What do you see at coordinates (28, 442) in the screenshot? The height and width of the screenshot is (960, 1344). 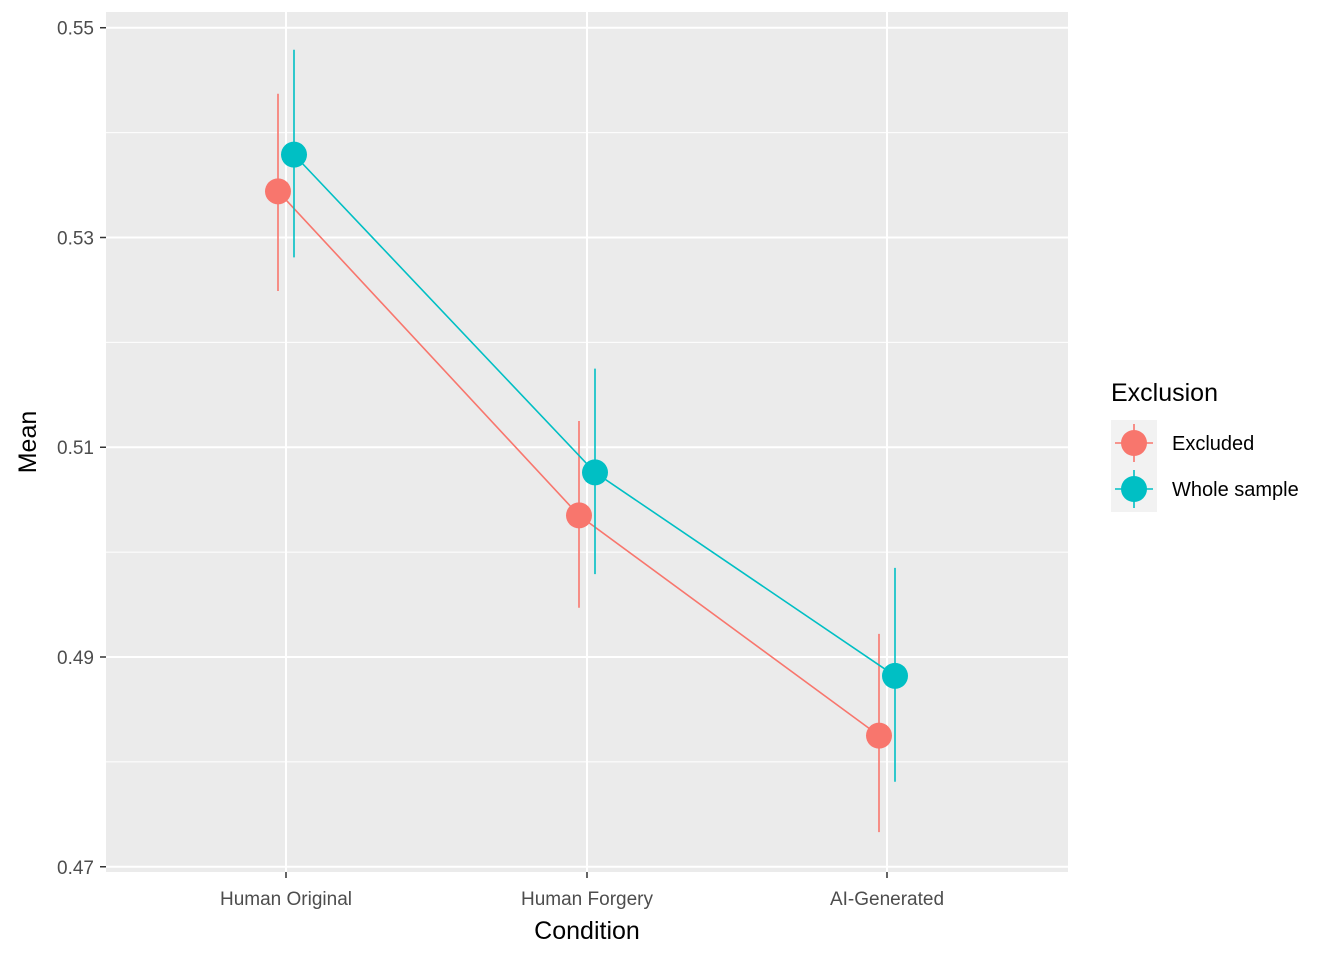 I see `y-axis-title: Mean` at bounding box center [28, 442].